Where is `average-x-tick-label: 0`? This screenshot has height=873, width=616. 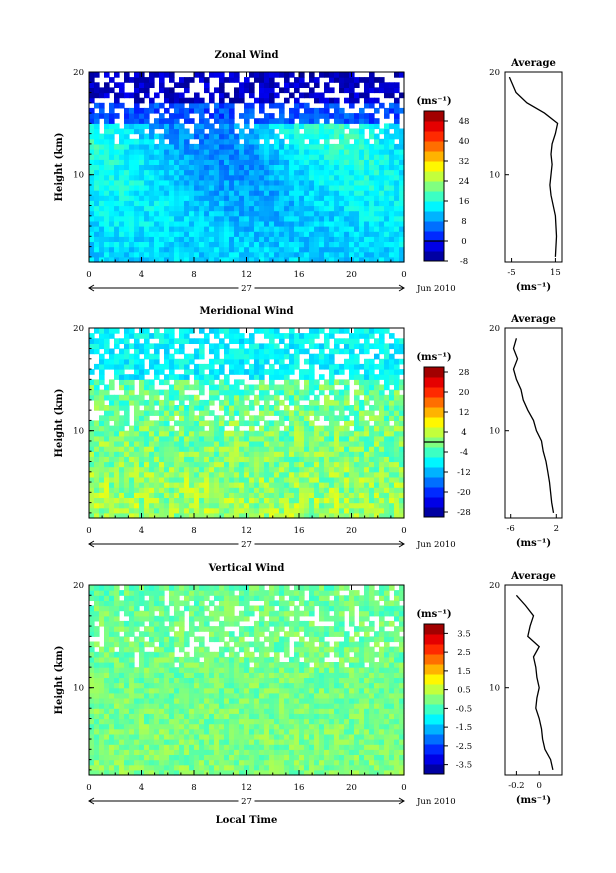 average-x-tick-label: 0 is located at coordinates (538, 786).